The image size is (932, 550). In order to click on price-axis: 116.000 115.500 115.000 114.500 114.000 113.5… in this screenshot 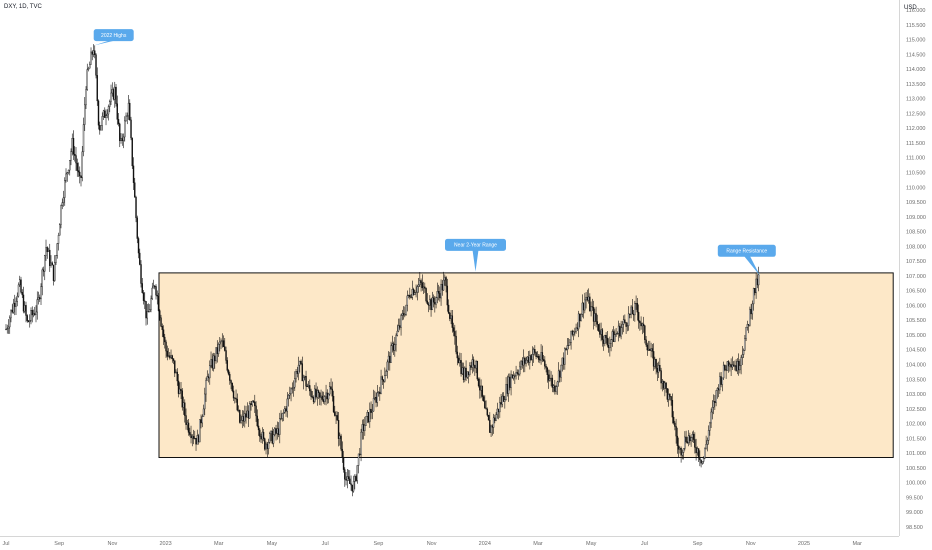, I will do `click(916, 269)`.